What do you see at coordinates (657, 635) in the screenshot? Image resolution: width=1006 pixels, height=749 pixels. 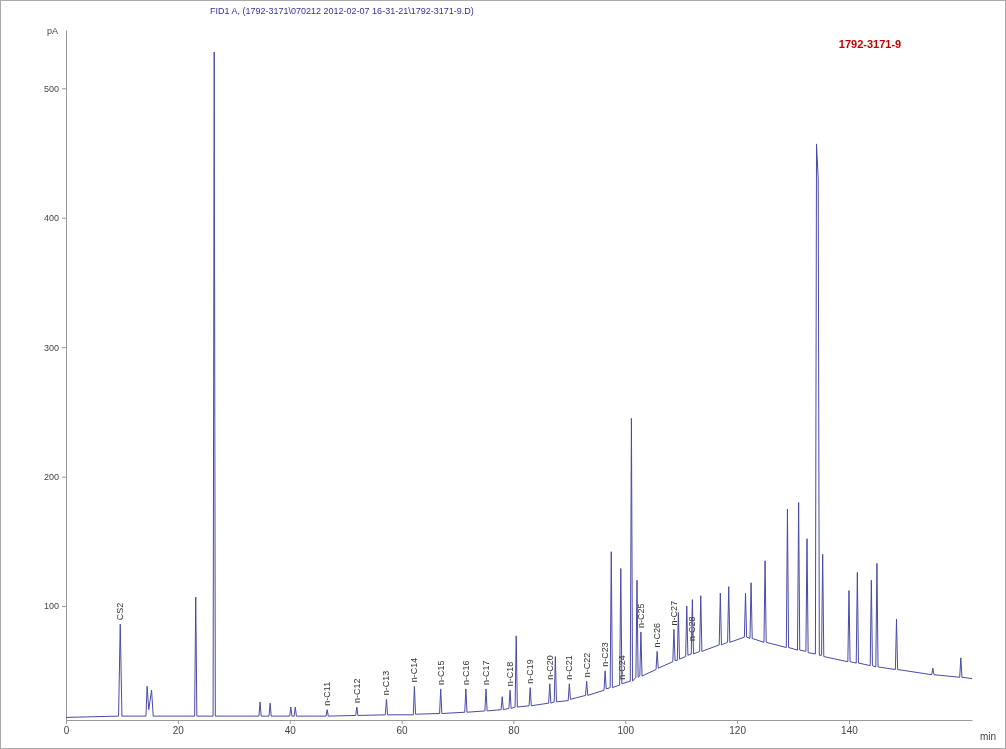 I see `annotation: n-C26` at bounding box center [657, 635].